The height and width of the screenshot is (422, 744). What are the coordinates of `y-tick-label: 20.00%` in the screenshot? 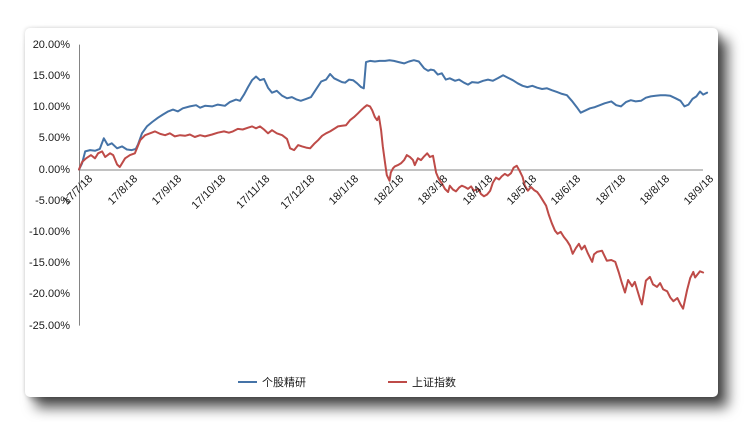 It's located at (51, 44).